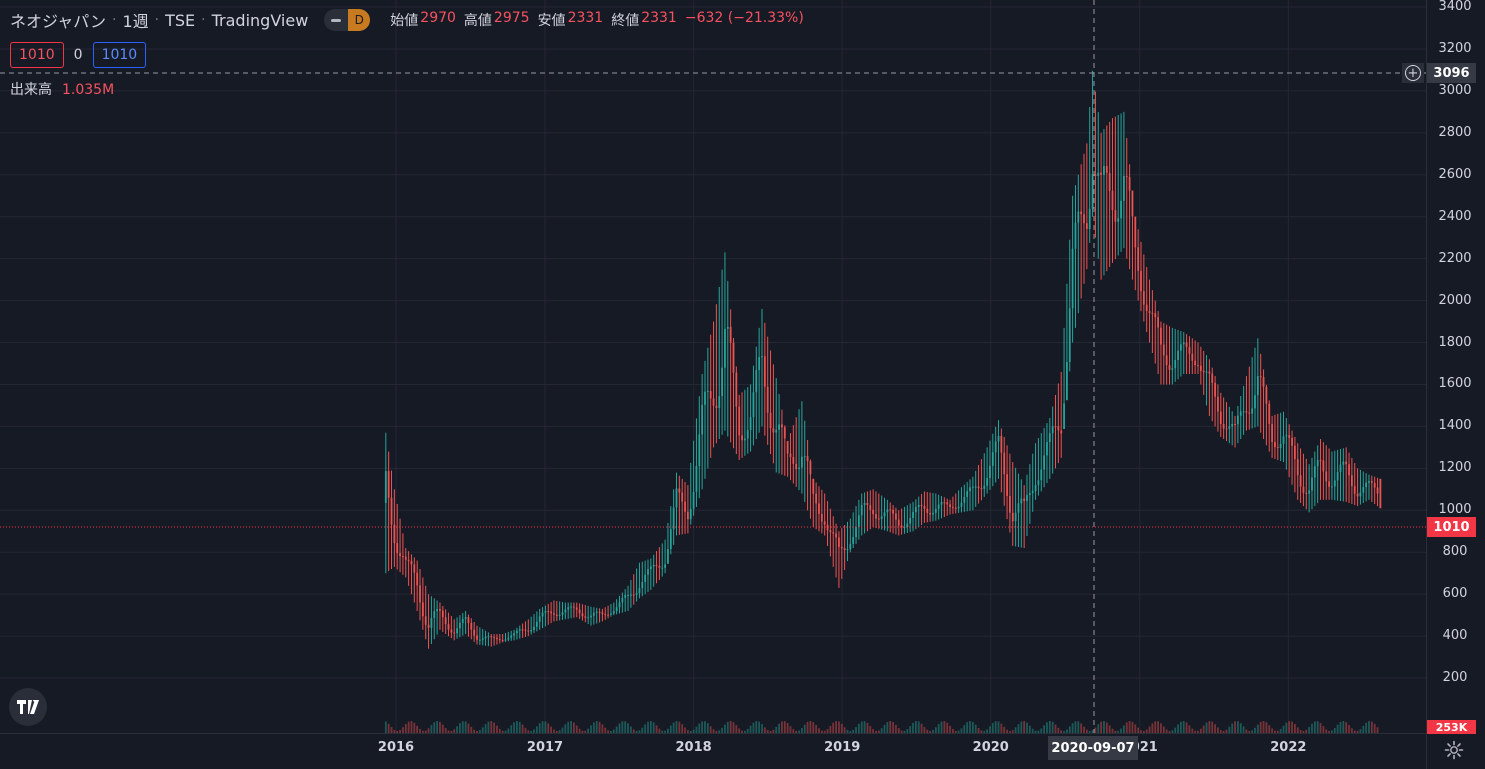 This screenshot has height=769, width=1485. What do you see at coordinates (119, 55) in the screenshot?
I see `buy-price-button: 1010` at bounding box center [119, 55].